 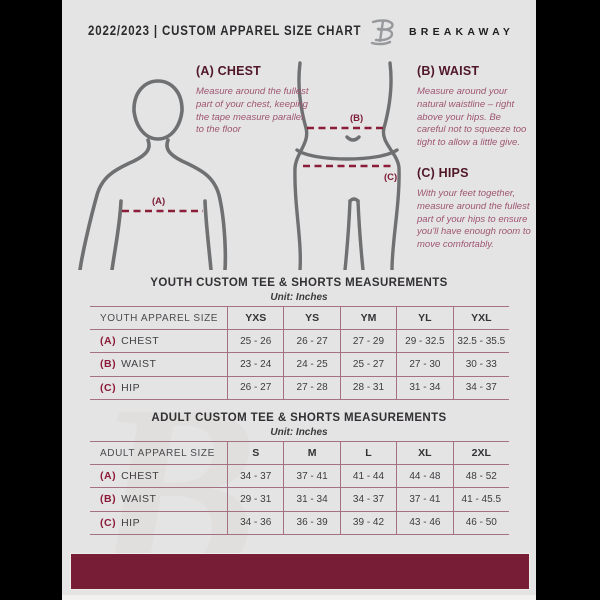 I want to click on table-cell: 34 - 36, so click(x=255, y=523).